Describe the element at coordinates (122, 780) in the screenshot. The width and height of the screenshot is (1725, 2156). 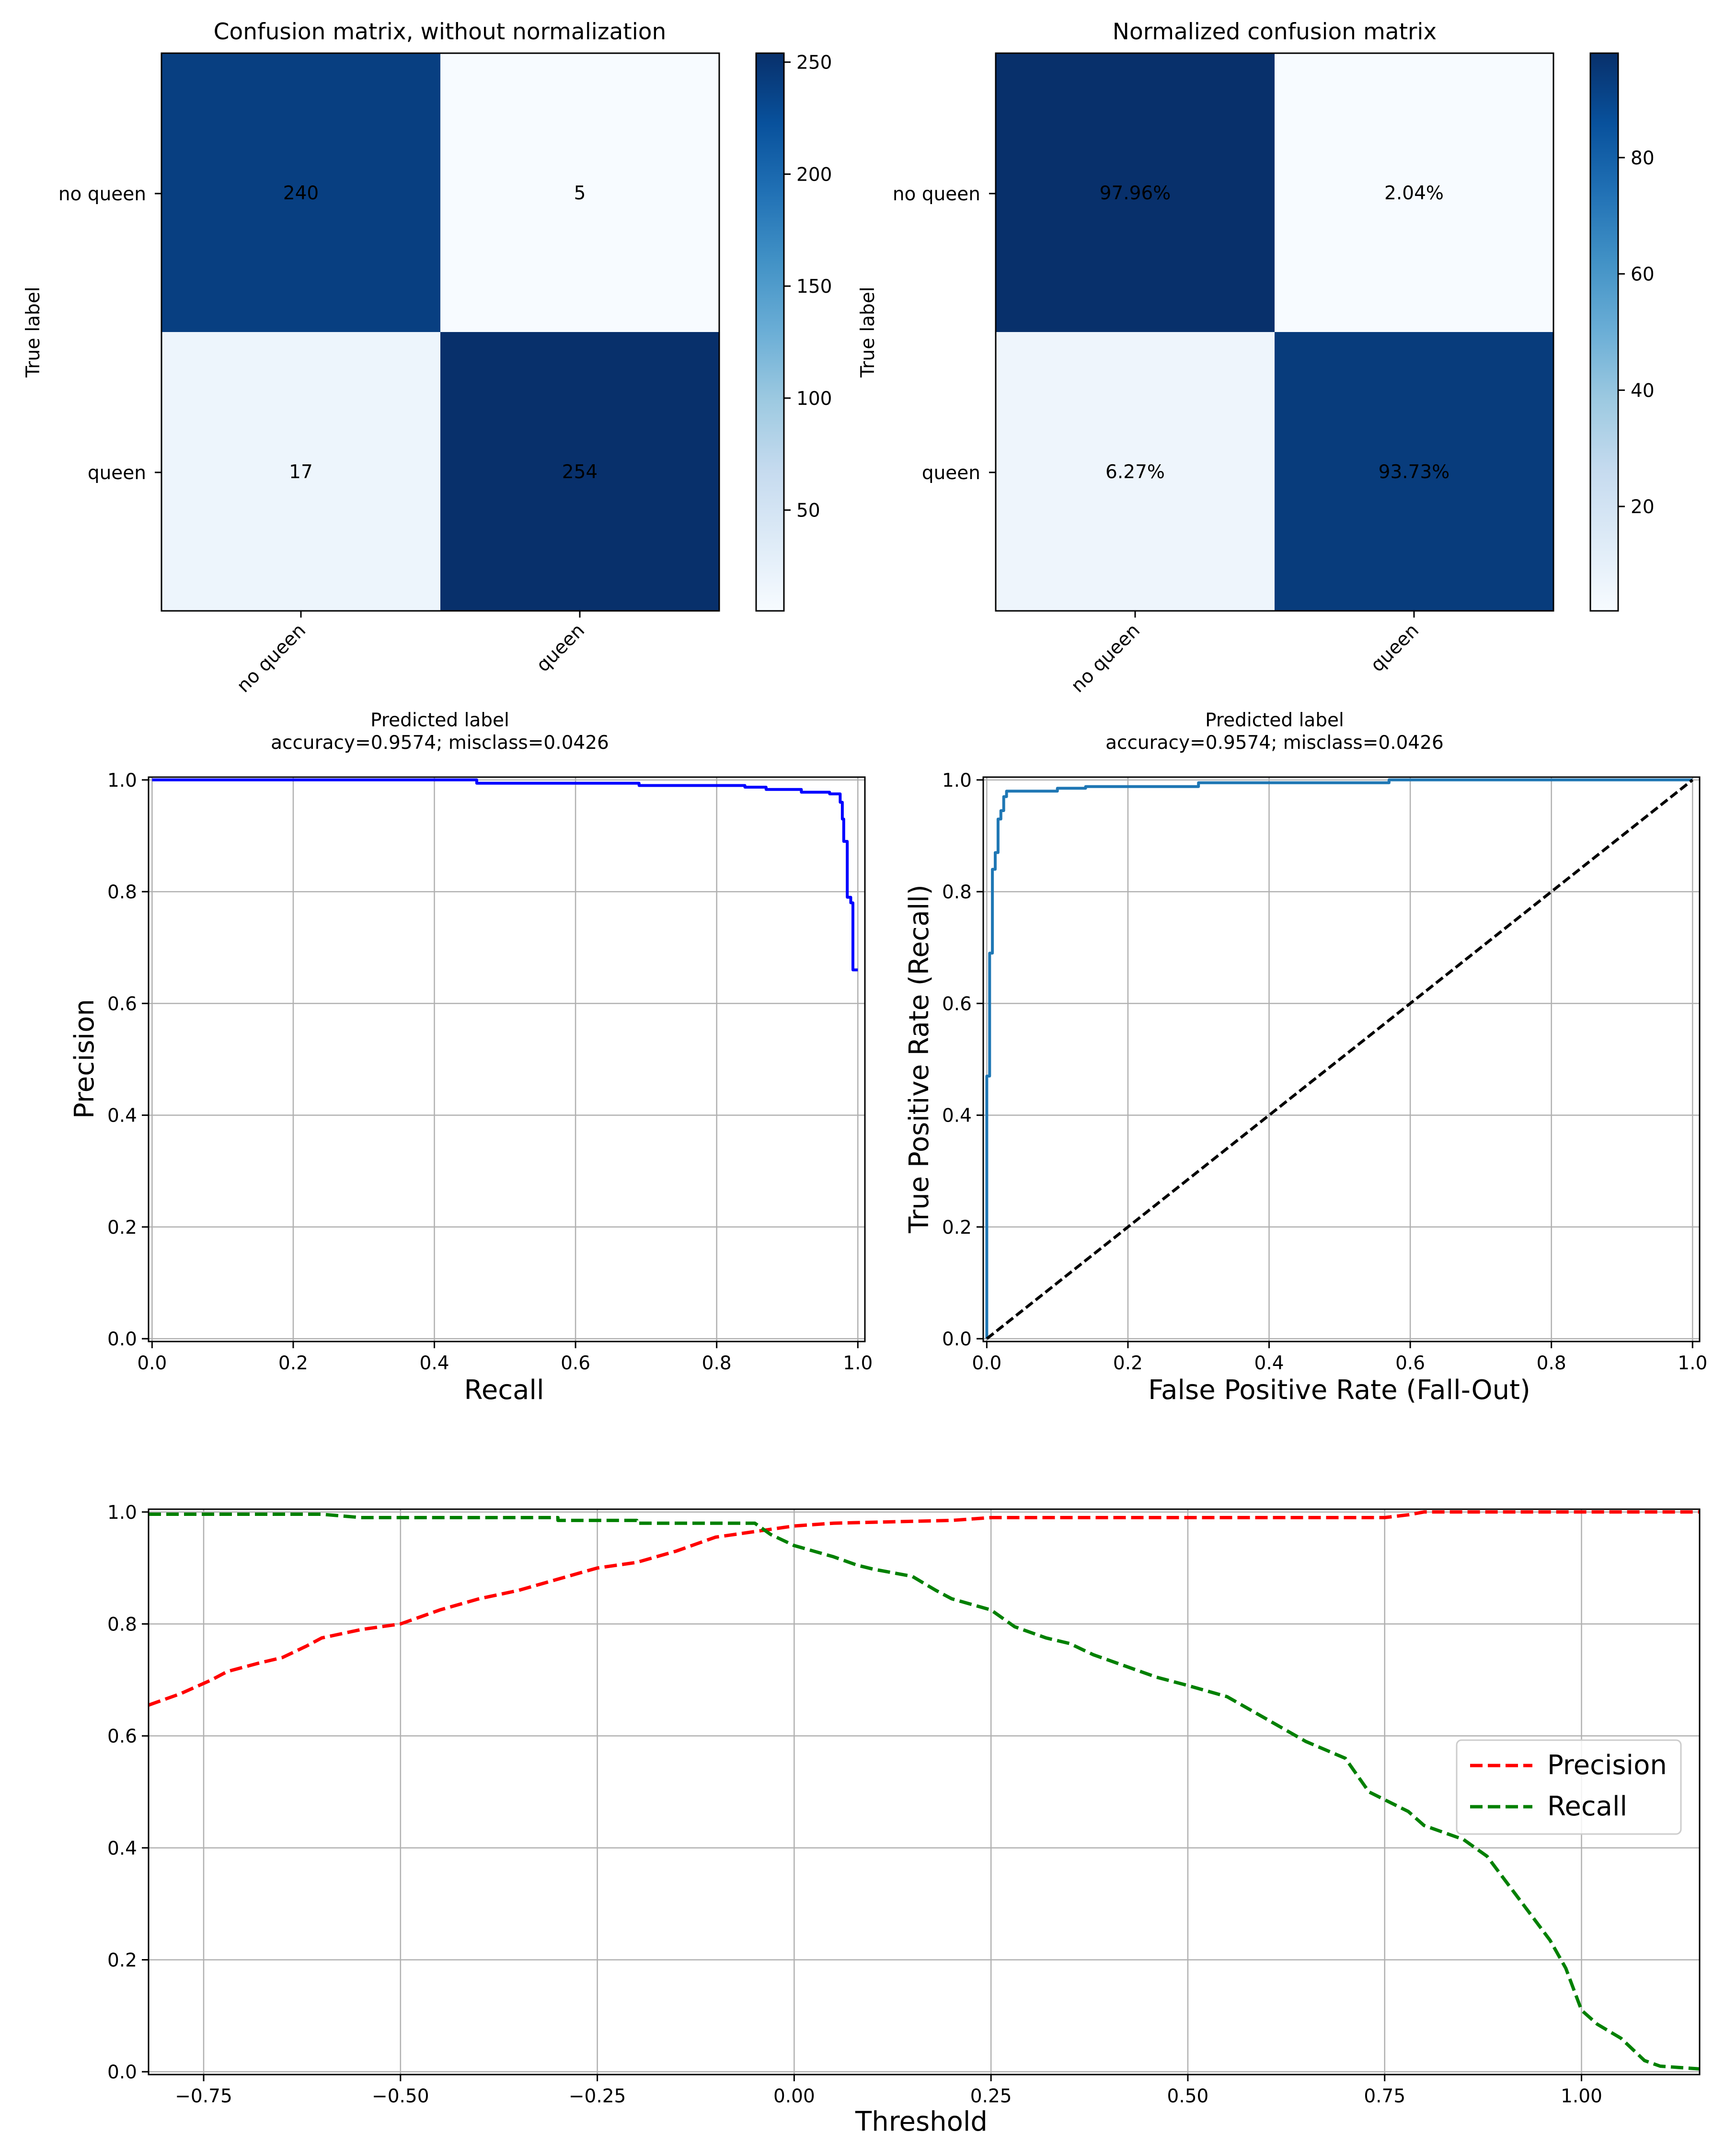
I see `pr-ytick-label: 1.0` at that location.